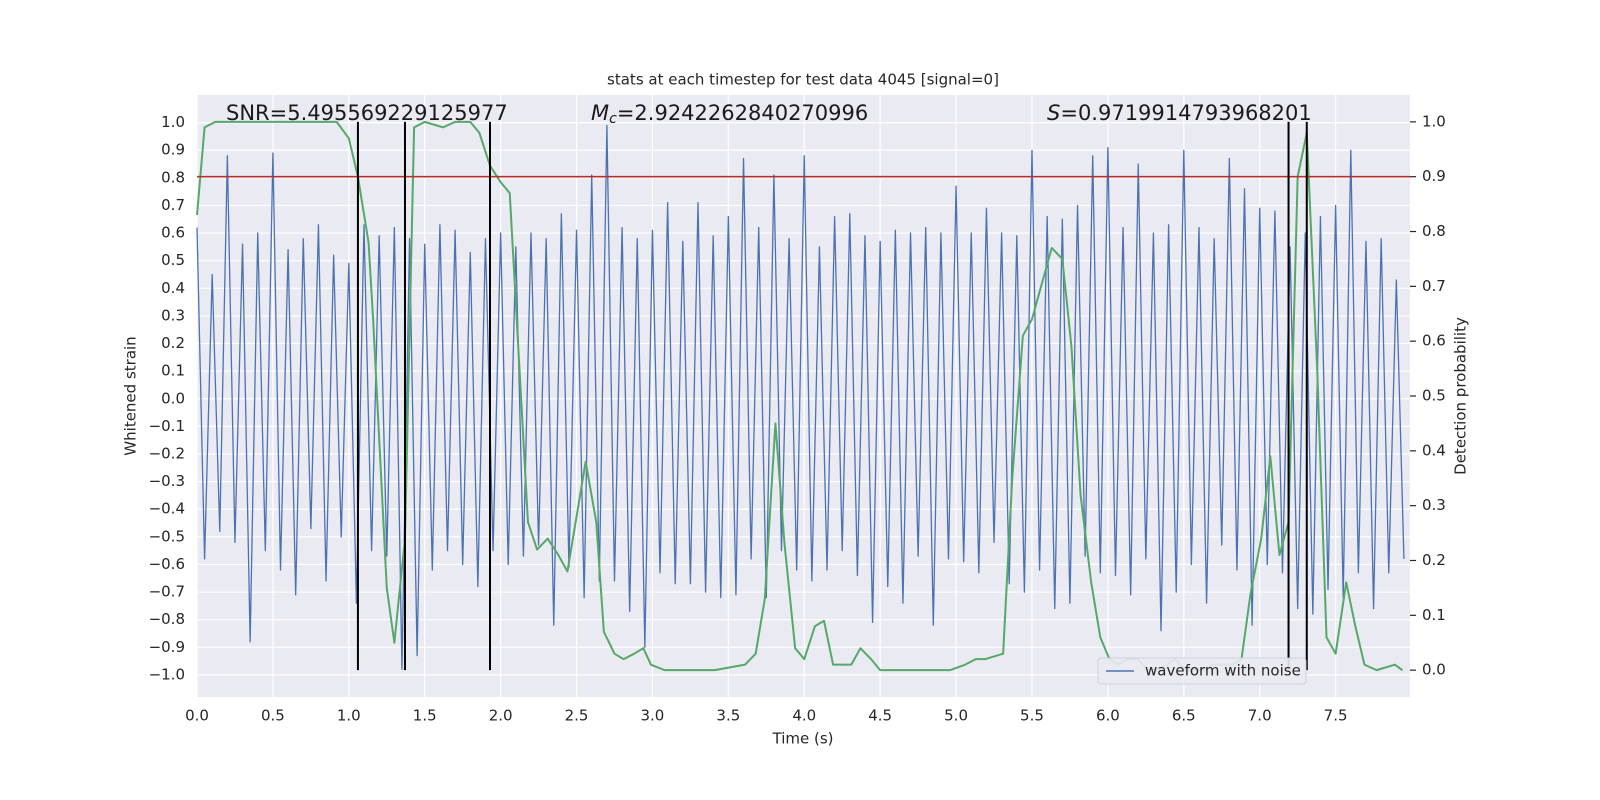  Describe the element at coordinates (600, 113) in the screenshot. I see `annotation-symbol: M` at that location.